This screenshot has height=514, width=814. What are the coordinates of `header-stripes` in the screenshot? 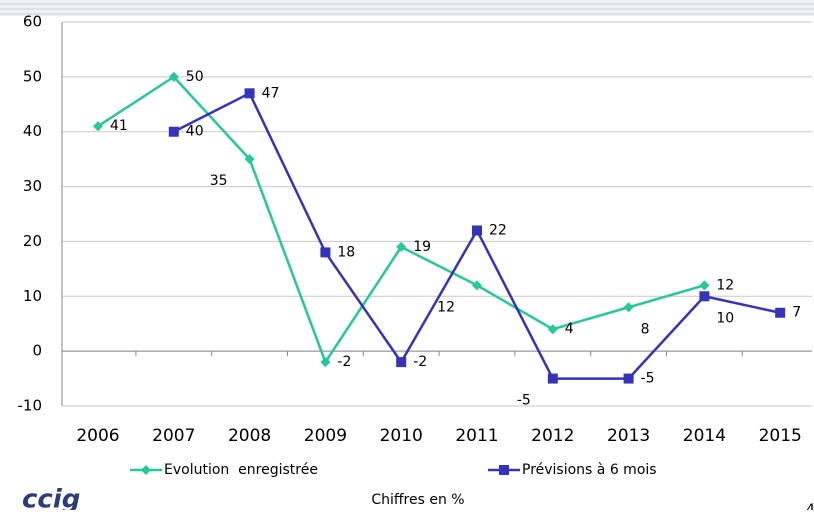 It's located at (407, 8).